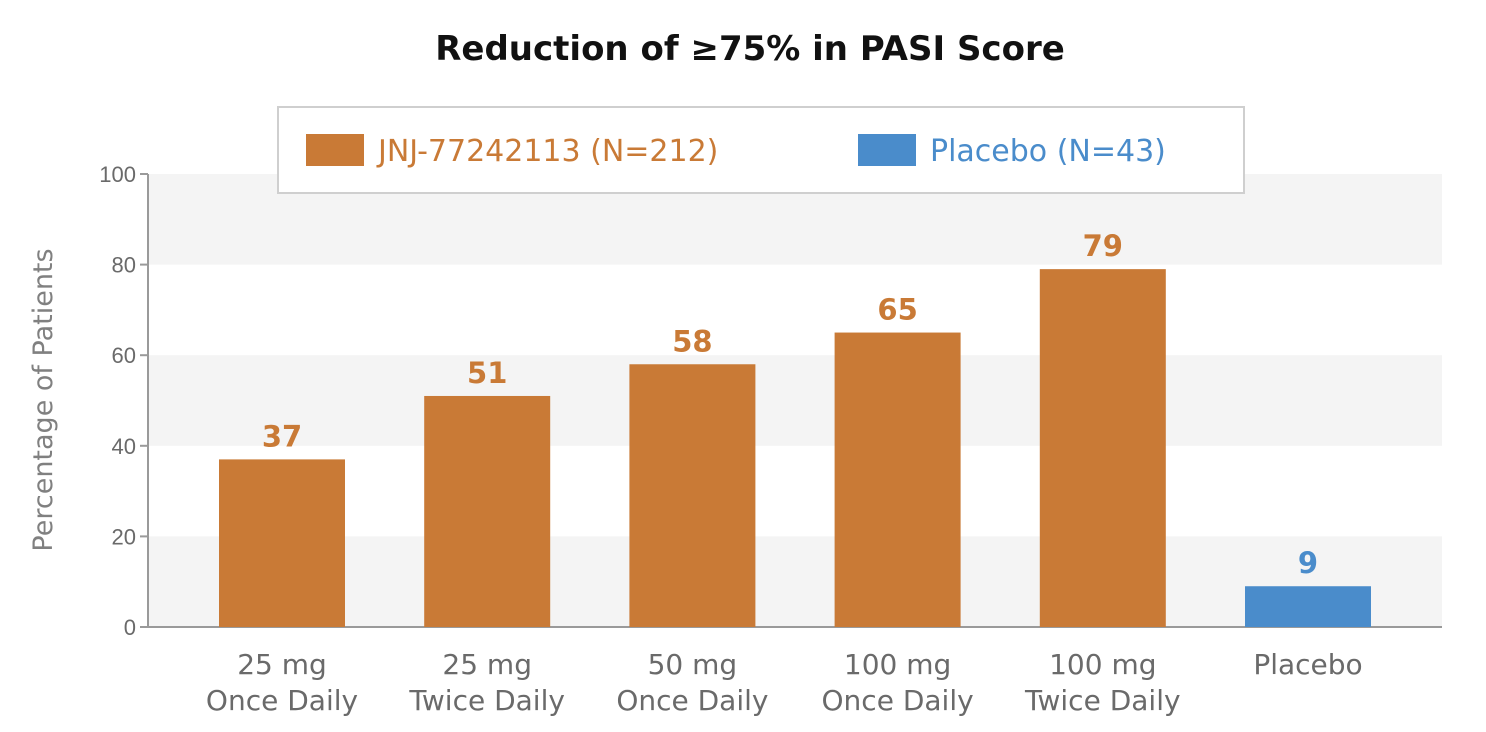  What do you see at coordinates (335, 150) in the screenshot?
I see `legend-swatch-jnj` at bounding box center [335, 150].